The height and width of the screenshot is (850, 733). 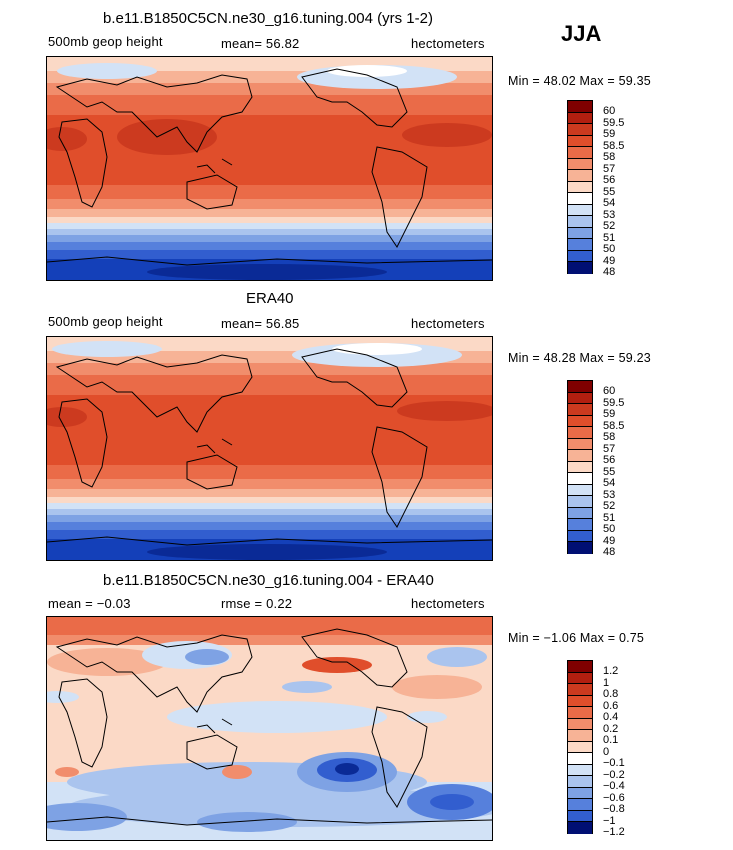 What do you see at coordinates (611, 717) in the screenshot?
I see `colorbar-tick-label: 0.4` at bounding box center [611, 717].